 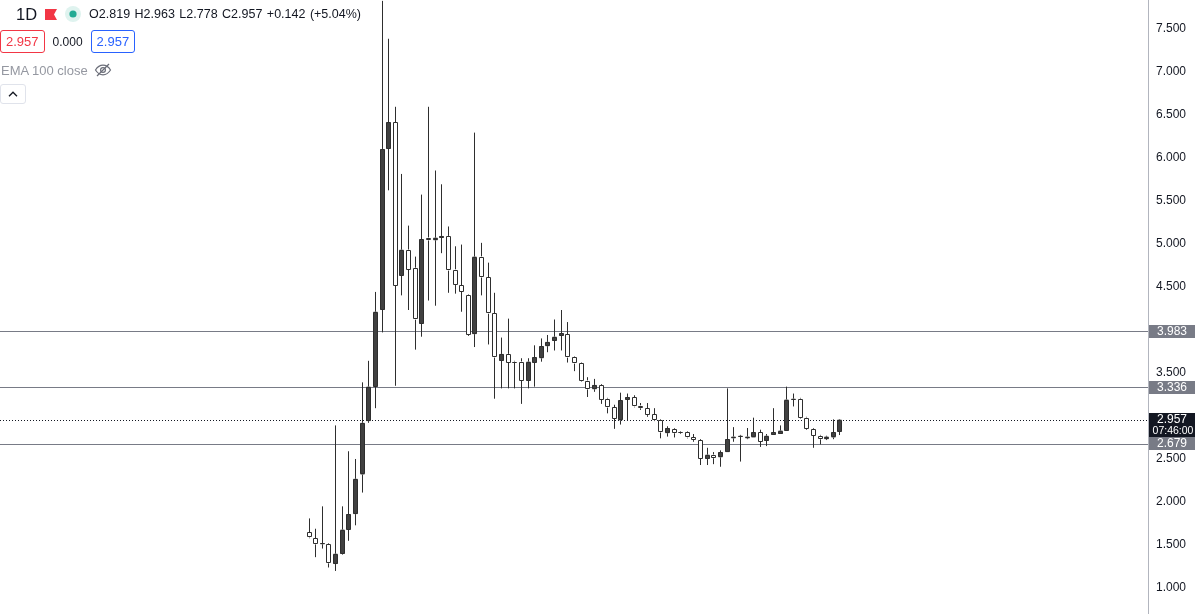 What do you see at coordinates (1171, 70) in the screenshot?
I see `y-tick-label: 7.000` at bounding box center [1171, 70].